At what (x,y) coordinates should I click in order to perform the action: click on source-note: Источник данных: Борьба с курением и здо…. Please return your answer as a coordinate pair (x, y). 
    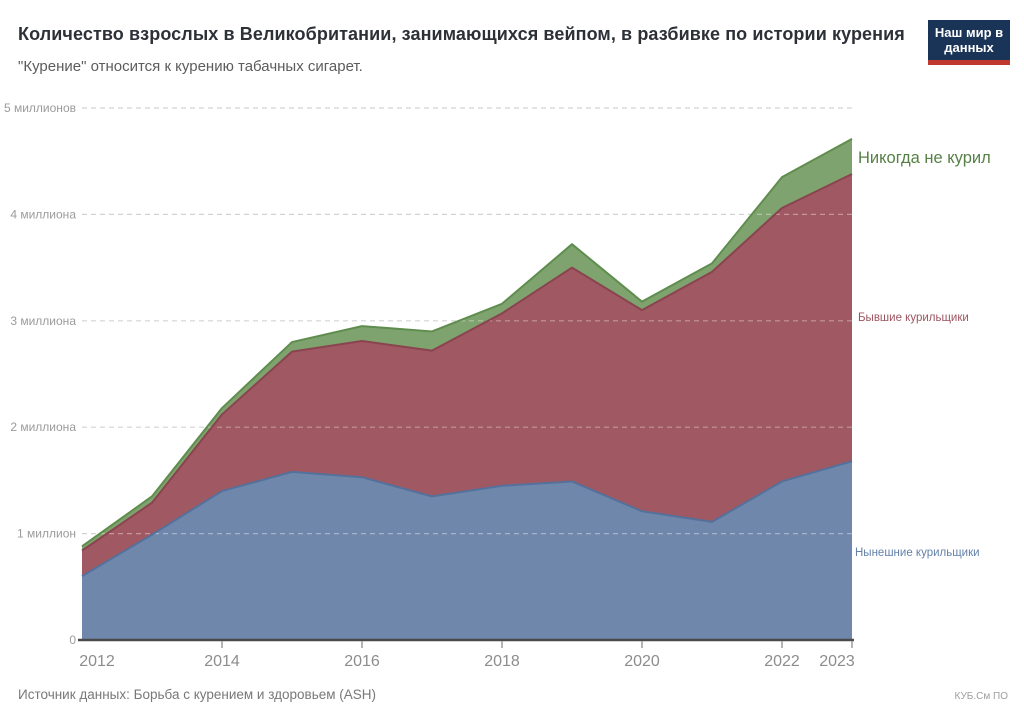
    Looking at the image, I should click on (197, 694).